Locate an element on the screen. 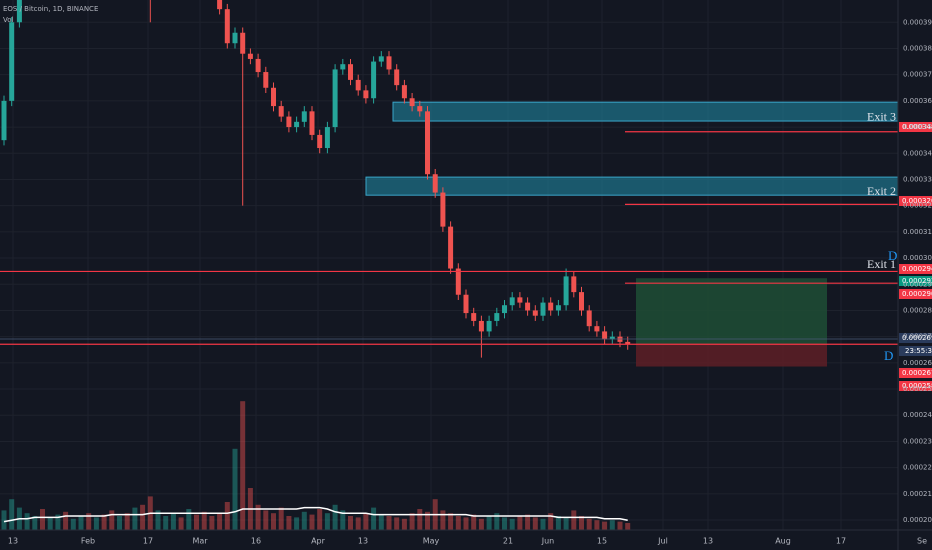  y-tick-label: 0.0003200 is located at coordinates (917, 206).